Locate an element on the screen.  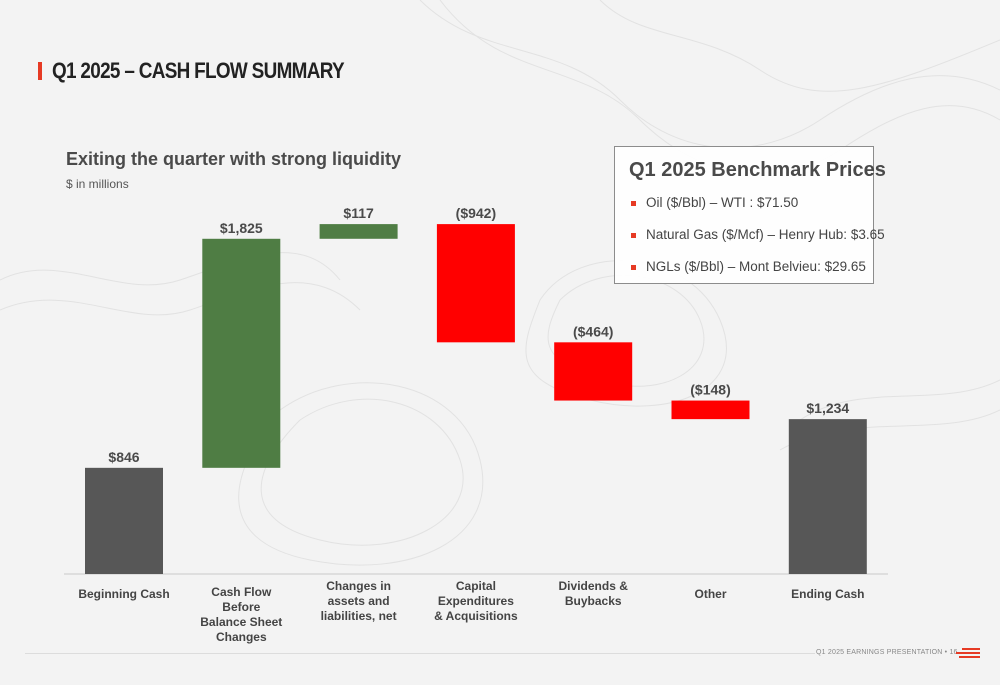
category-label: Changes in assets and liabilities, net is located at coordinates (359, 601).